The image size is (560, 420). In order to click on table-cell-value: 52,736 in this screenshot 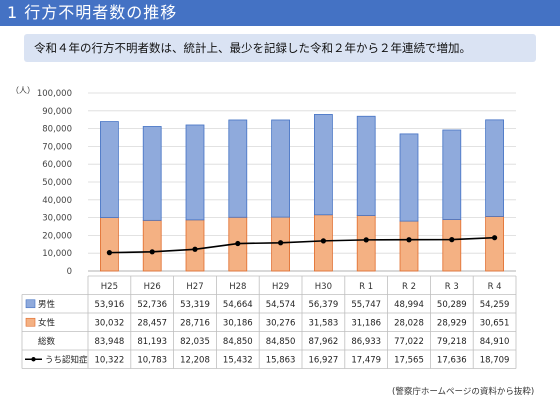, I will do `click(152, 305)`.